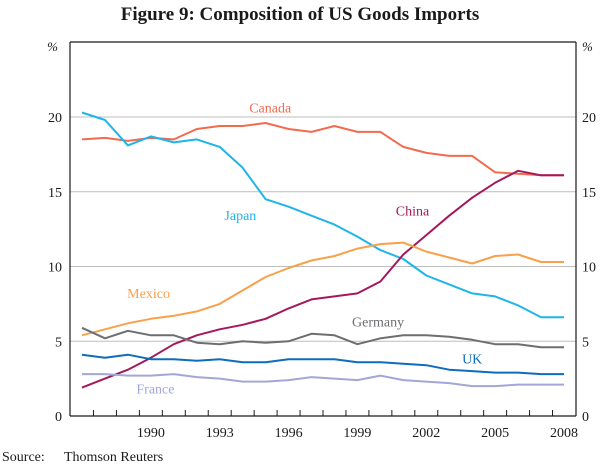 Image resolution: width=600 pixels, height=468 pixels. I want to click on series-line-canada, so click(322, 149).